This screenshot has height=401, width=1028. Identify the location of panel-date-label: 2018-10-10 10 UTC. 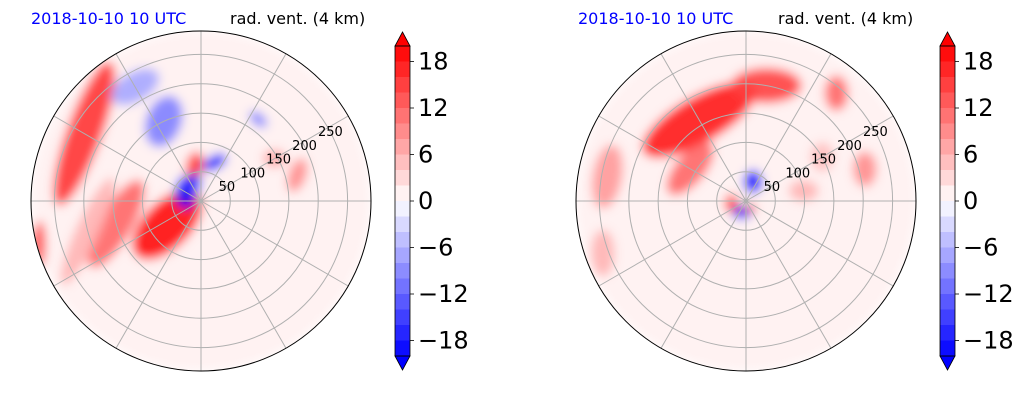
(108, 18).